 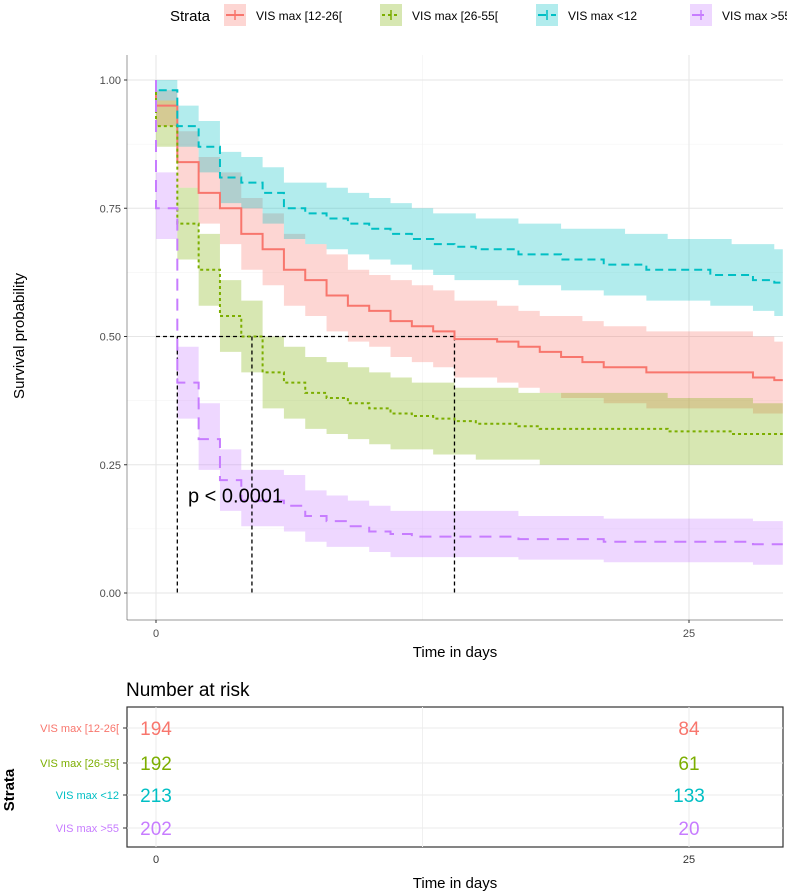 I want to click on risk-count: 202, so click(x=156, y=829).